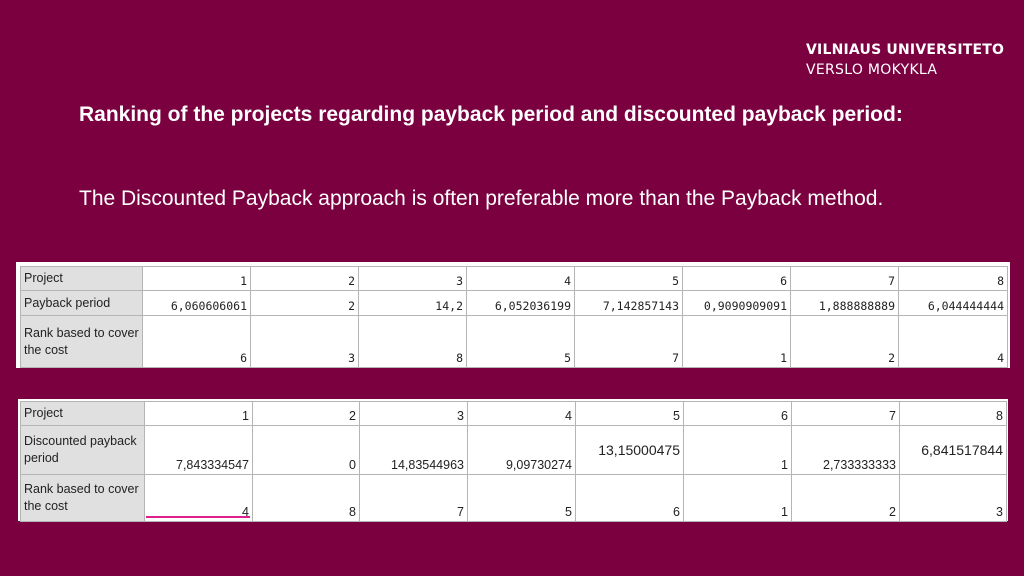 This screenshot has width=1024, height=576. I want to click on table-cell: 6,060606061, so click(196, 303).